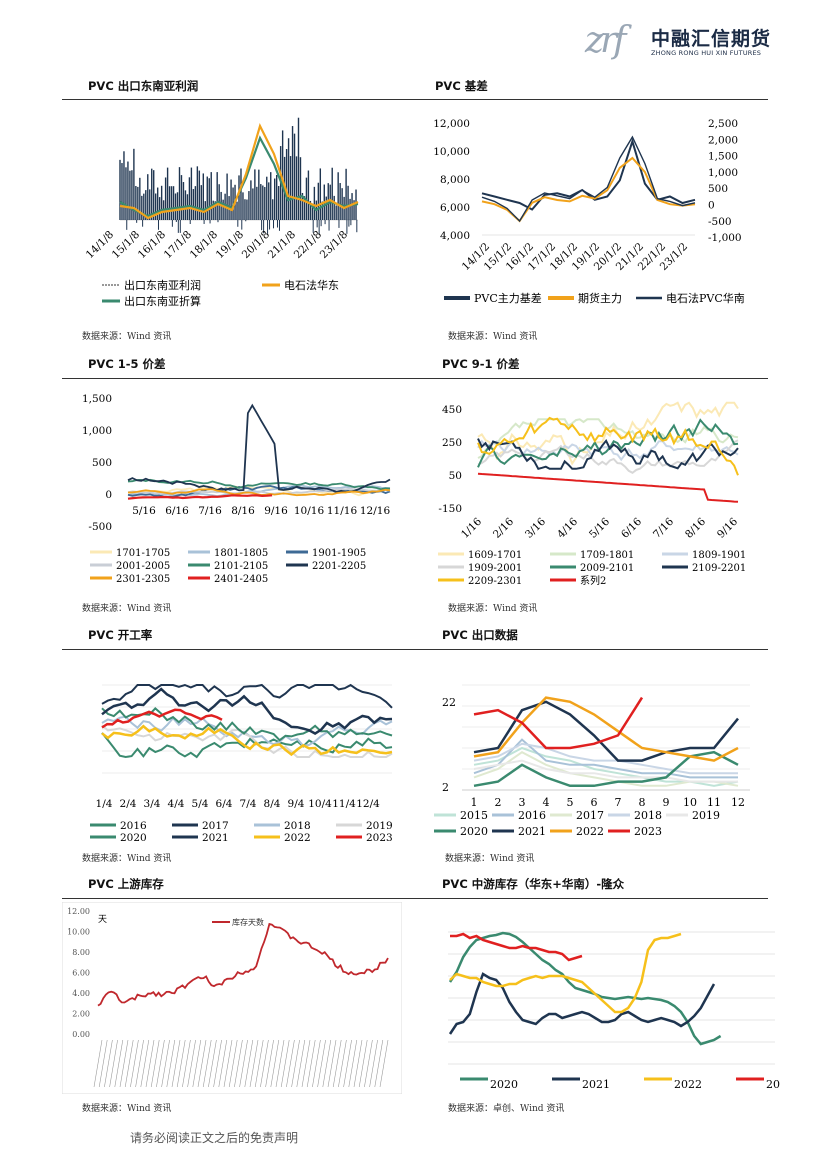  Describe the element at coordinates (690, 802) in the screenshot. I see `x-tick-label: 10` at that location.